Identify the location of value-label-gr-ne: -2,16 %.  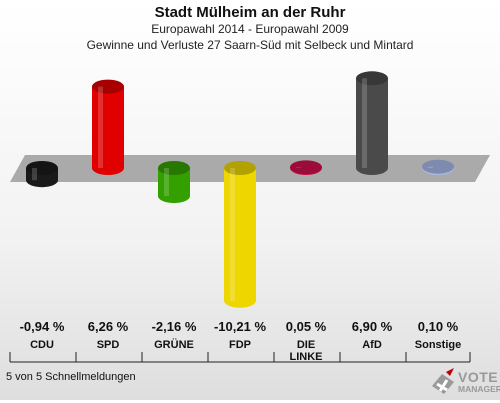
(174, 326).